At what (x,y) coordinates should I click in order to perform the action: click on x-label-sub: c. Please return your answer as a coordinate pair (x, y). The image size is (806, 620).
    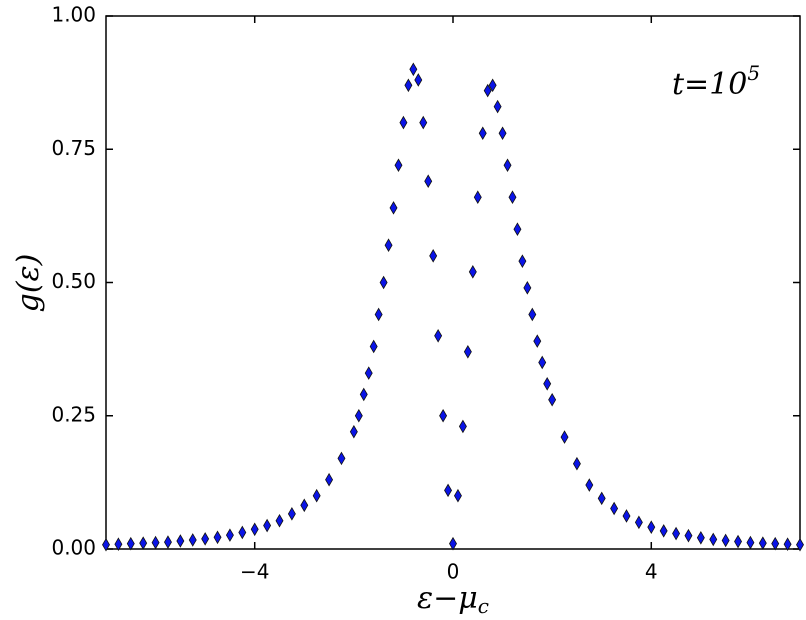
    Looking at the image, I should click on (483, 606).